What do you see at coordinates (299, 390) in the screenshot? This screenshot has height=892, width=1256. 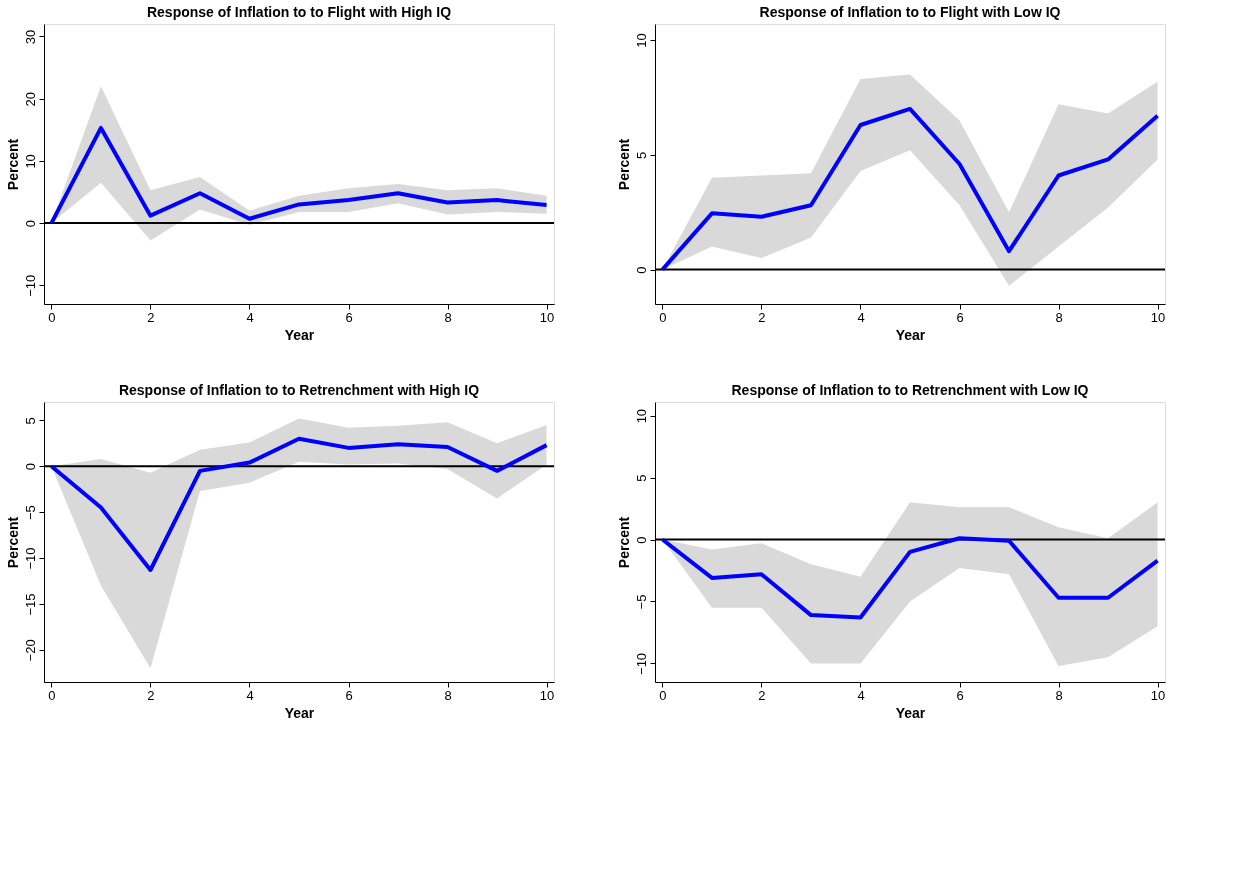 I see `chart-title: Response of Inflation to to Retrenchment with High IQ` at bounding box center [299, 390].